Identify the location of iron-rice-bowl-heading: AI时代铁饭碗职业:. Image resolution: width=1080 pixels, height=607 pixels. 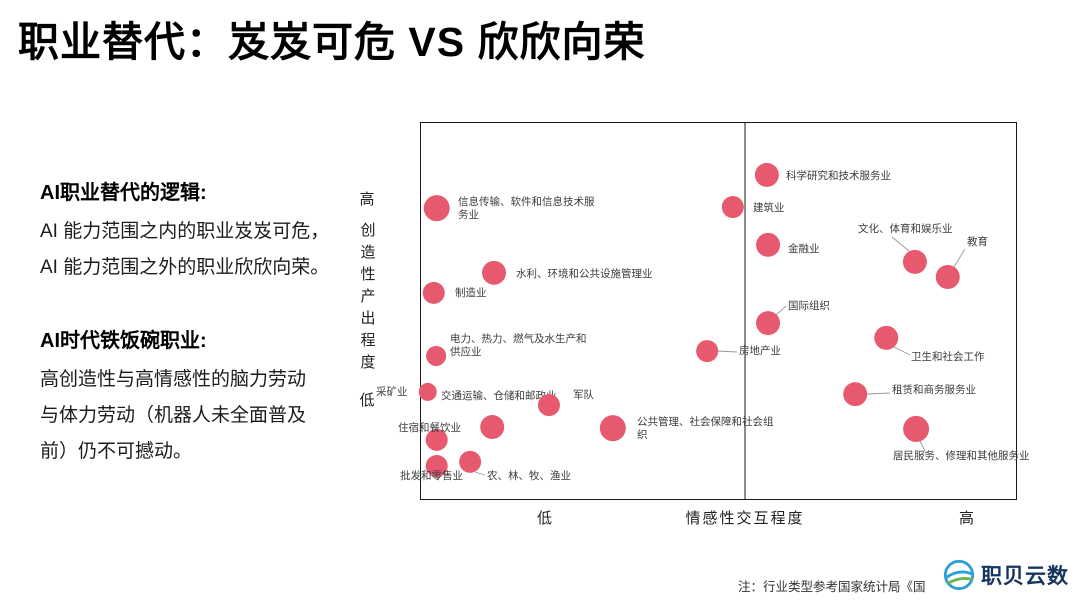
(123, 341).